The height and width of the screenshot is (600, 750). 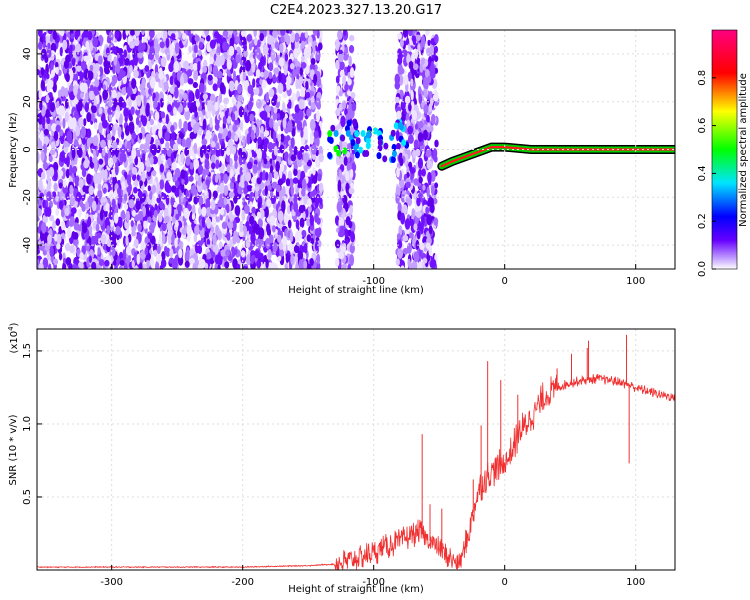 What do you see at coordinates (13, 150) in the screenshot?
I see `spectrogram-y-axis-label: Frequency (Hz)` at bounding box center [13, 150].